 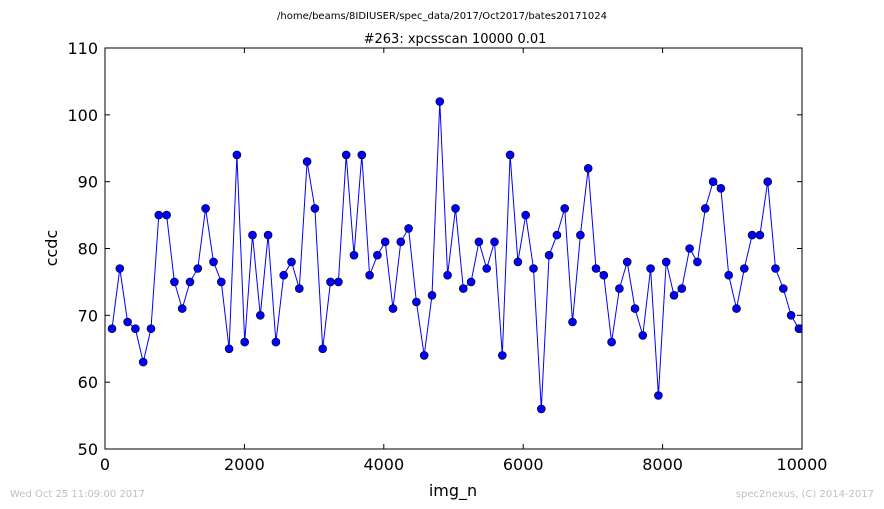 What do you see at coordinates (51, 248) in the screenshot?
I see `y-axis-label: ccdc` at bounding box center [51, 248].